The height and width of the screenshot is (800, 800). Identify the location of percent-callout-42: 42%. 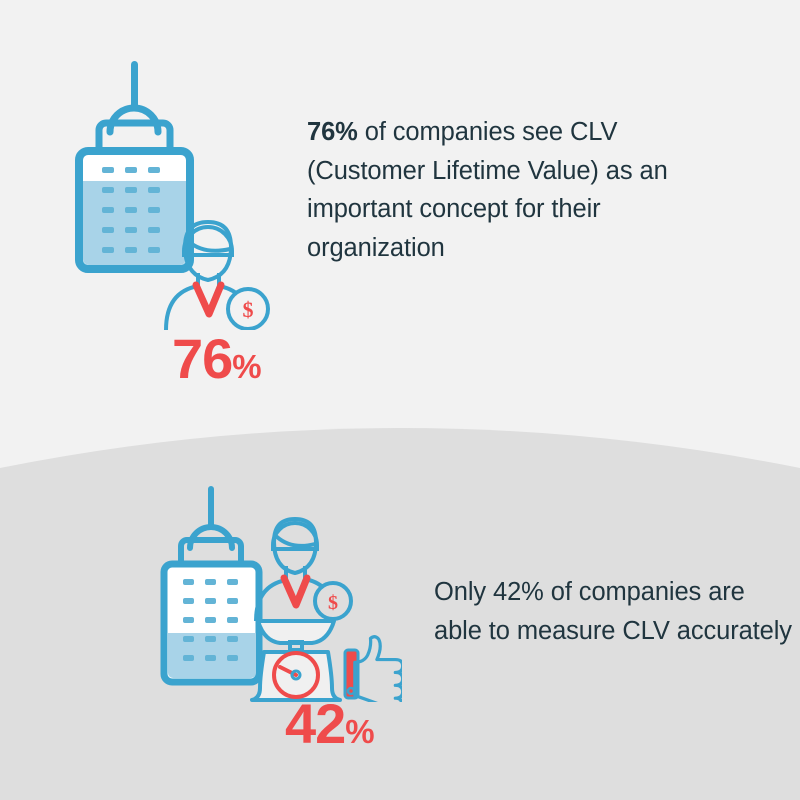
(330, 724).